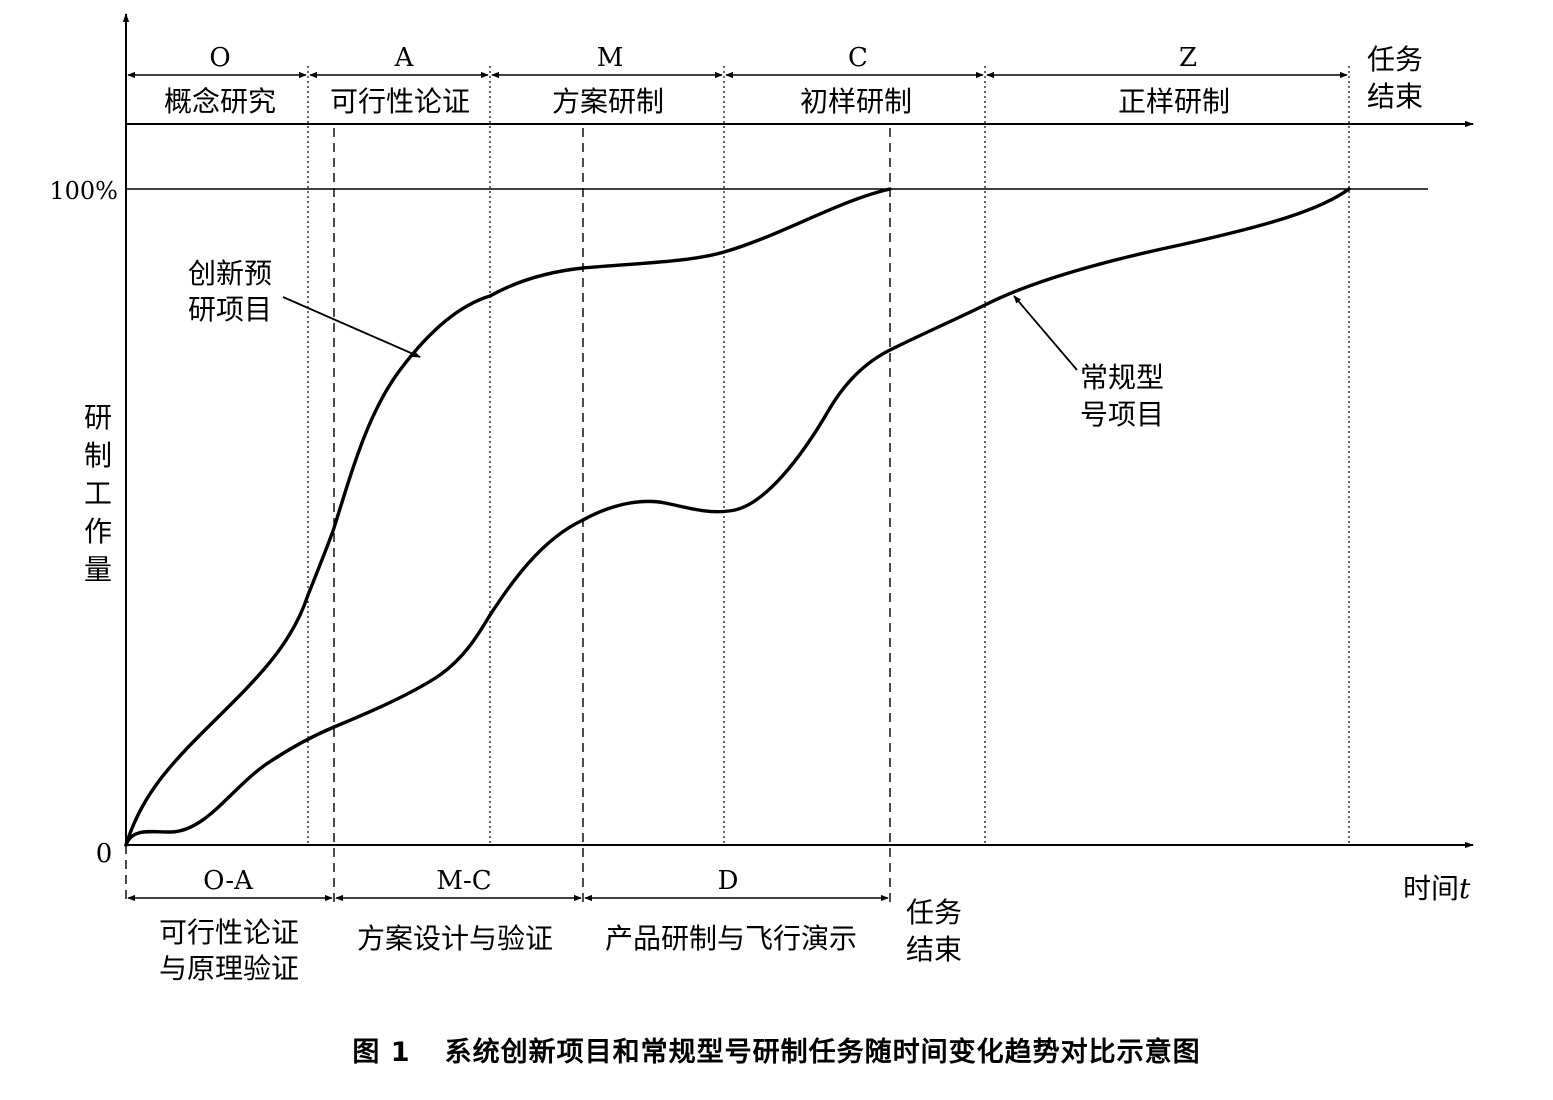 Image resolution: width=1553 pixels, height=1100 pixels. Describe the element at coordinates (822, 1052) in the screenshot. I see `figure-caption-text: 系统创新项目和常规型号研制任务随时间变化趋势对比示意图` at that location.